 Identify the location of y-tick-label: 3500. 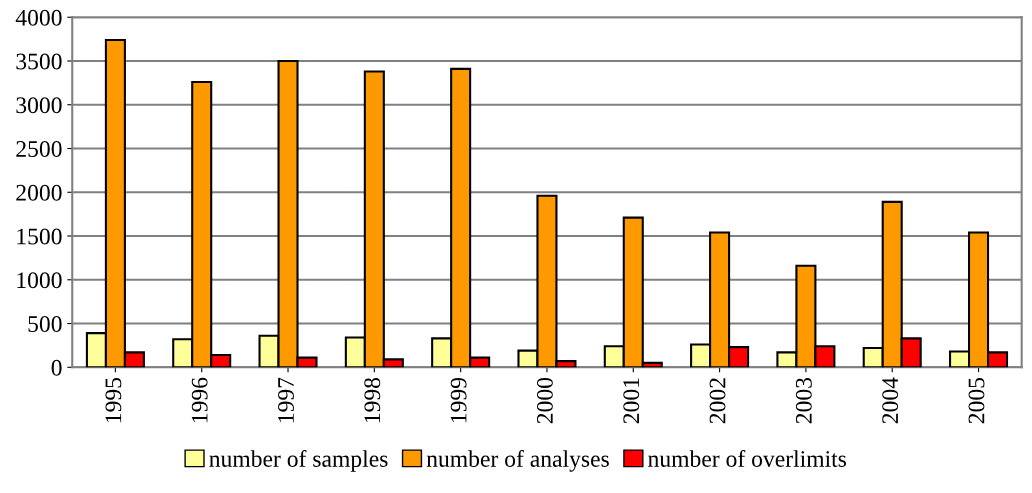
(39, 61).